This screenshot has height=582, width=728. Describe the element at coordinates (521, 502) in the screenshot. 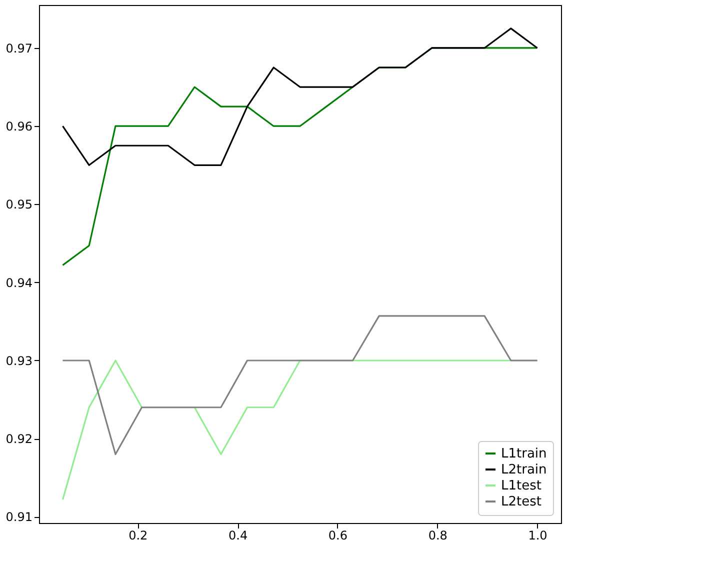

I see `legend-label: L2test` at that location.